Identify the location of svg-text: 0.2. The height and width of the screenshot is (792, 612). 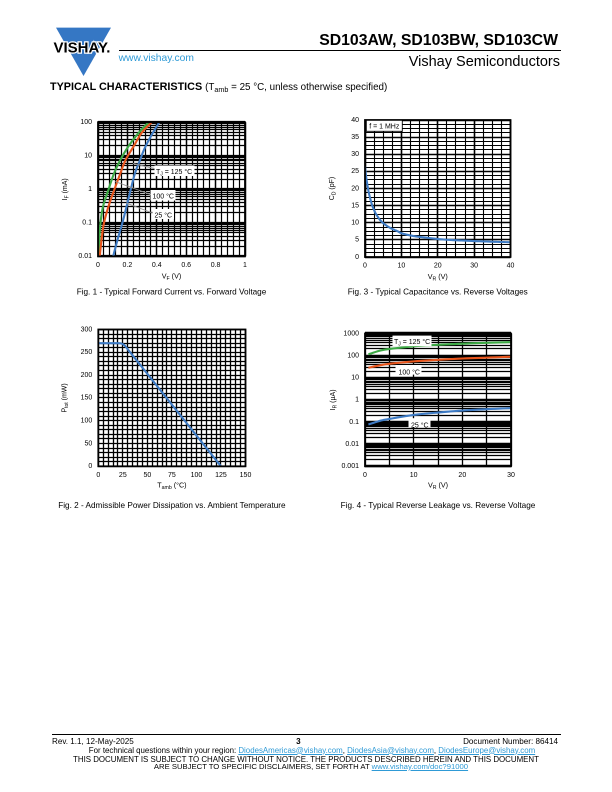
(128, 265).